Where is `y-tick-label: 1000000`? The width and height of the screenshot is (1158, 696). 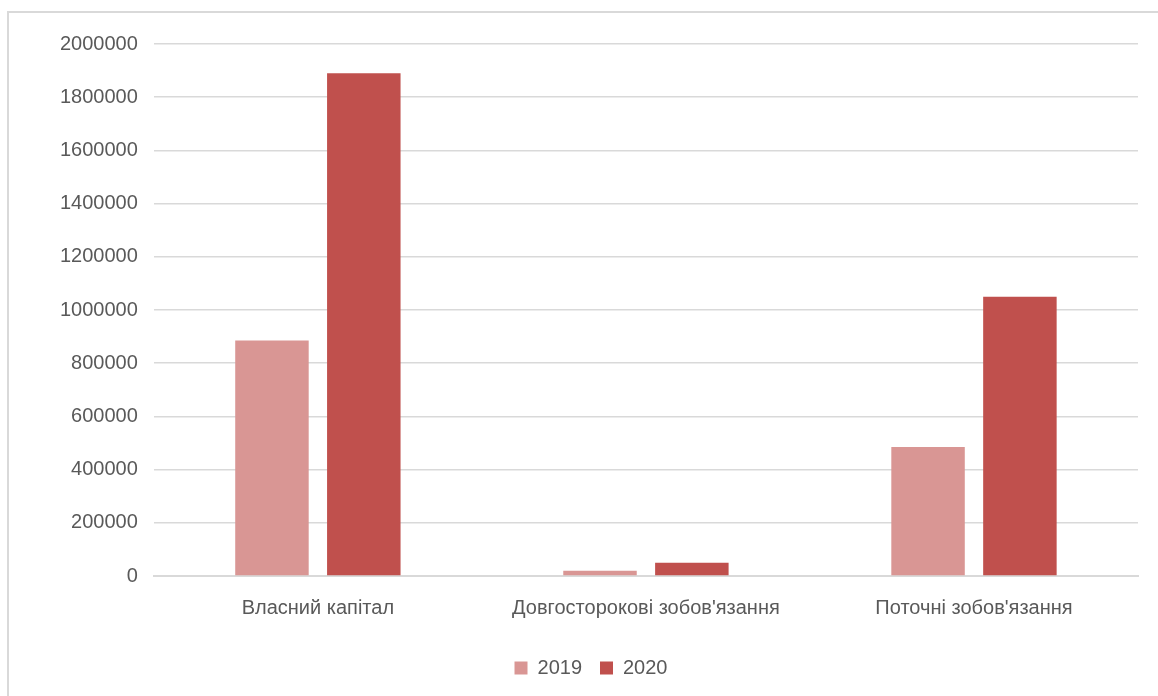
y-tick-label: 1000000 is located at coordinates (98, 308).